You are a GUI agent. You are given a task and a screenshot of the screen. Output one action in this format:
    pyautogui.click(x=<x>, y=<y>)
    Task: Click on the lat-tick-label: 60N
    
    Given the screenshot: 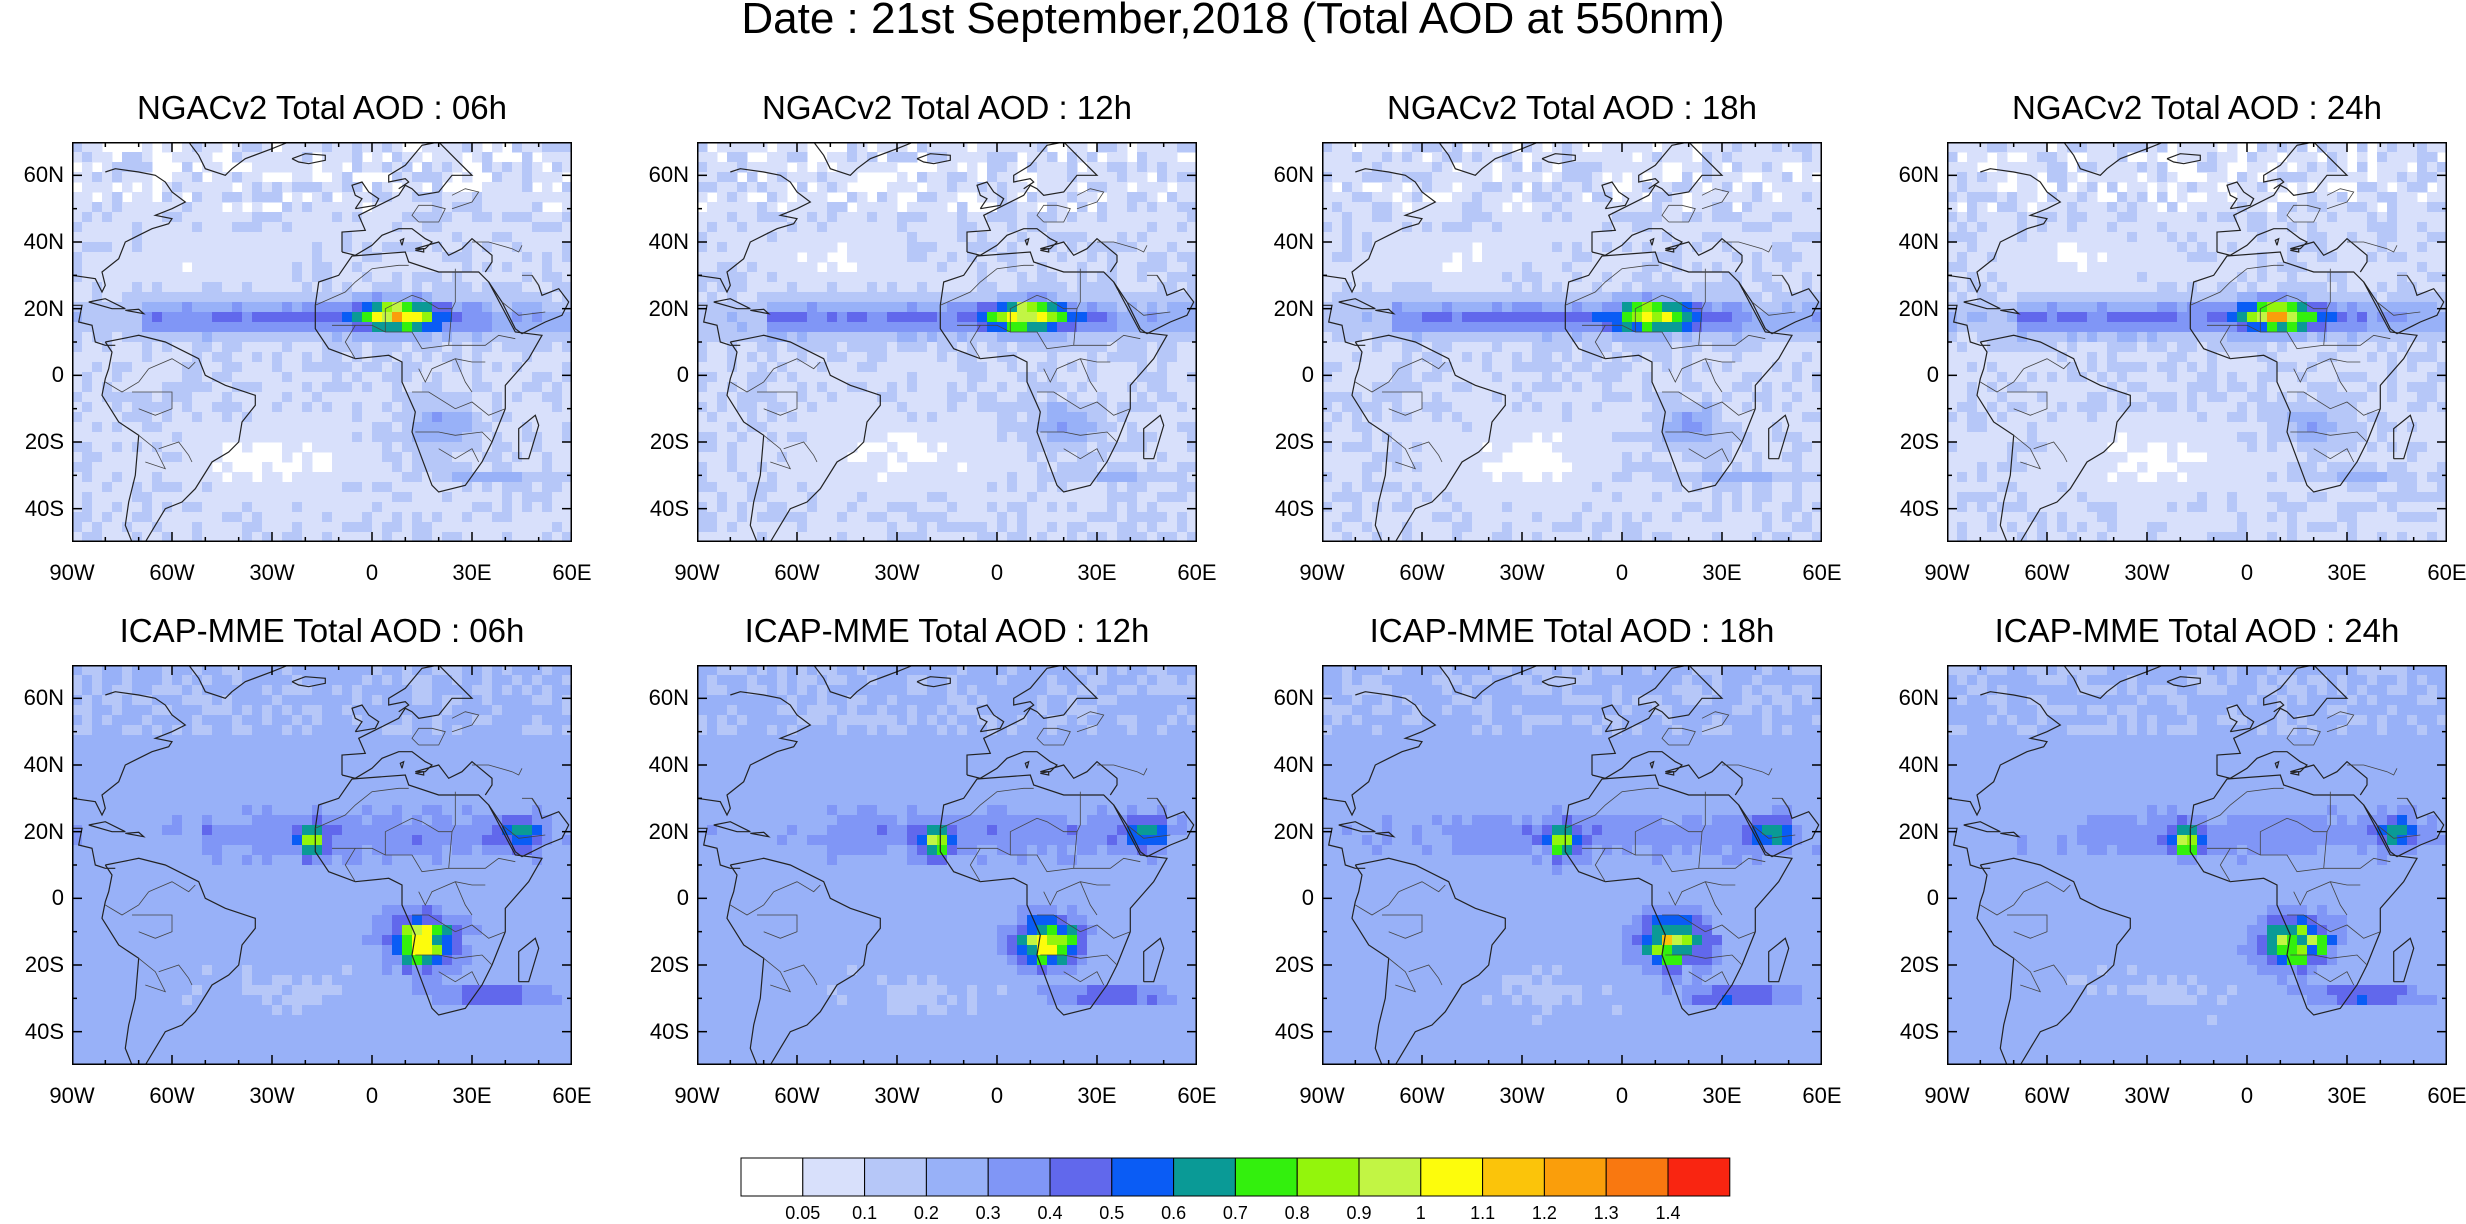 What is the action you would take?
    pyautogui.click(x=32, y=175)
    